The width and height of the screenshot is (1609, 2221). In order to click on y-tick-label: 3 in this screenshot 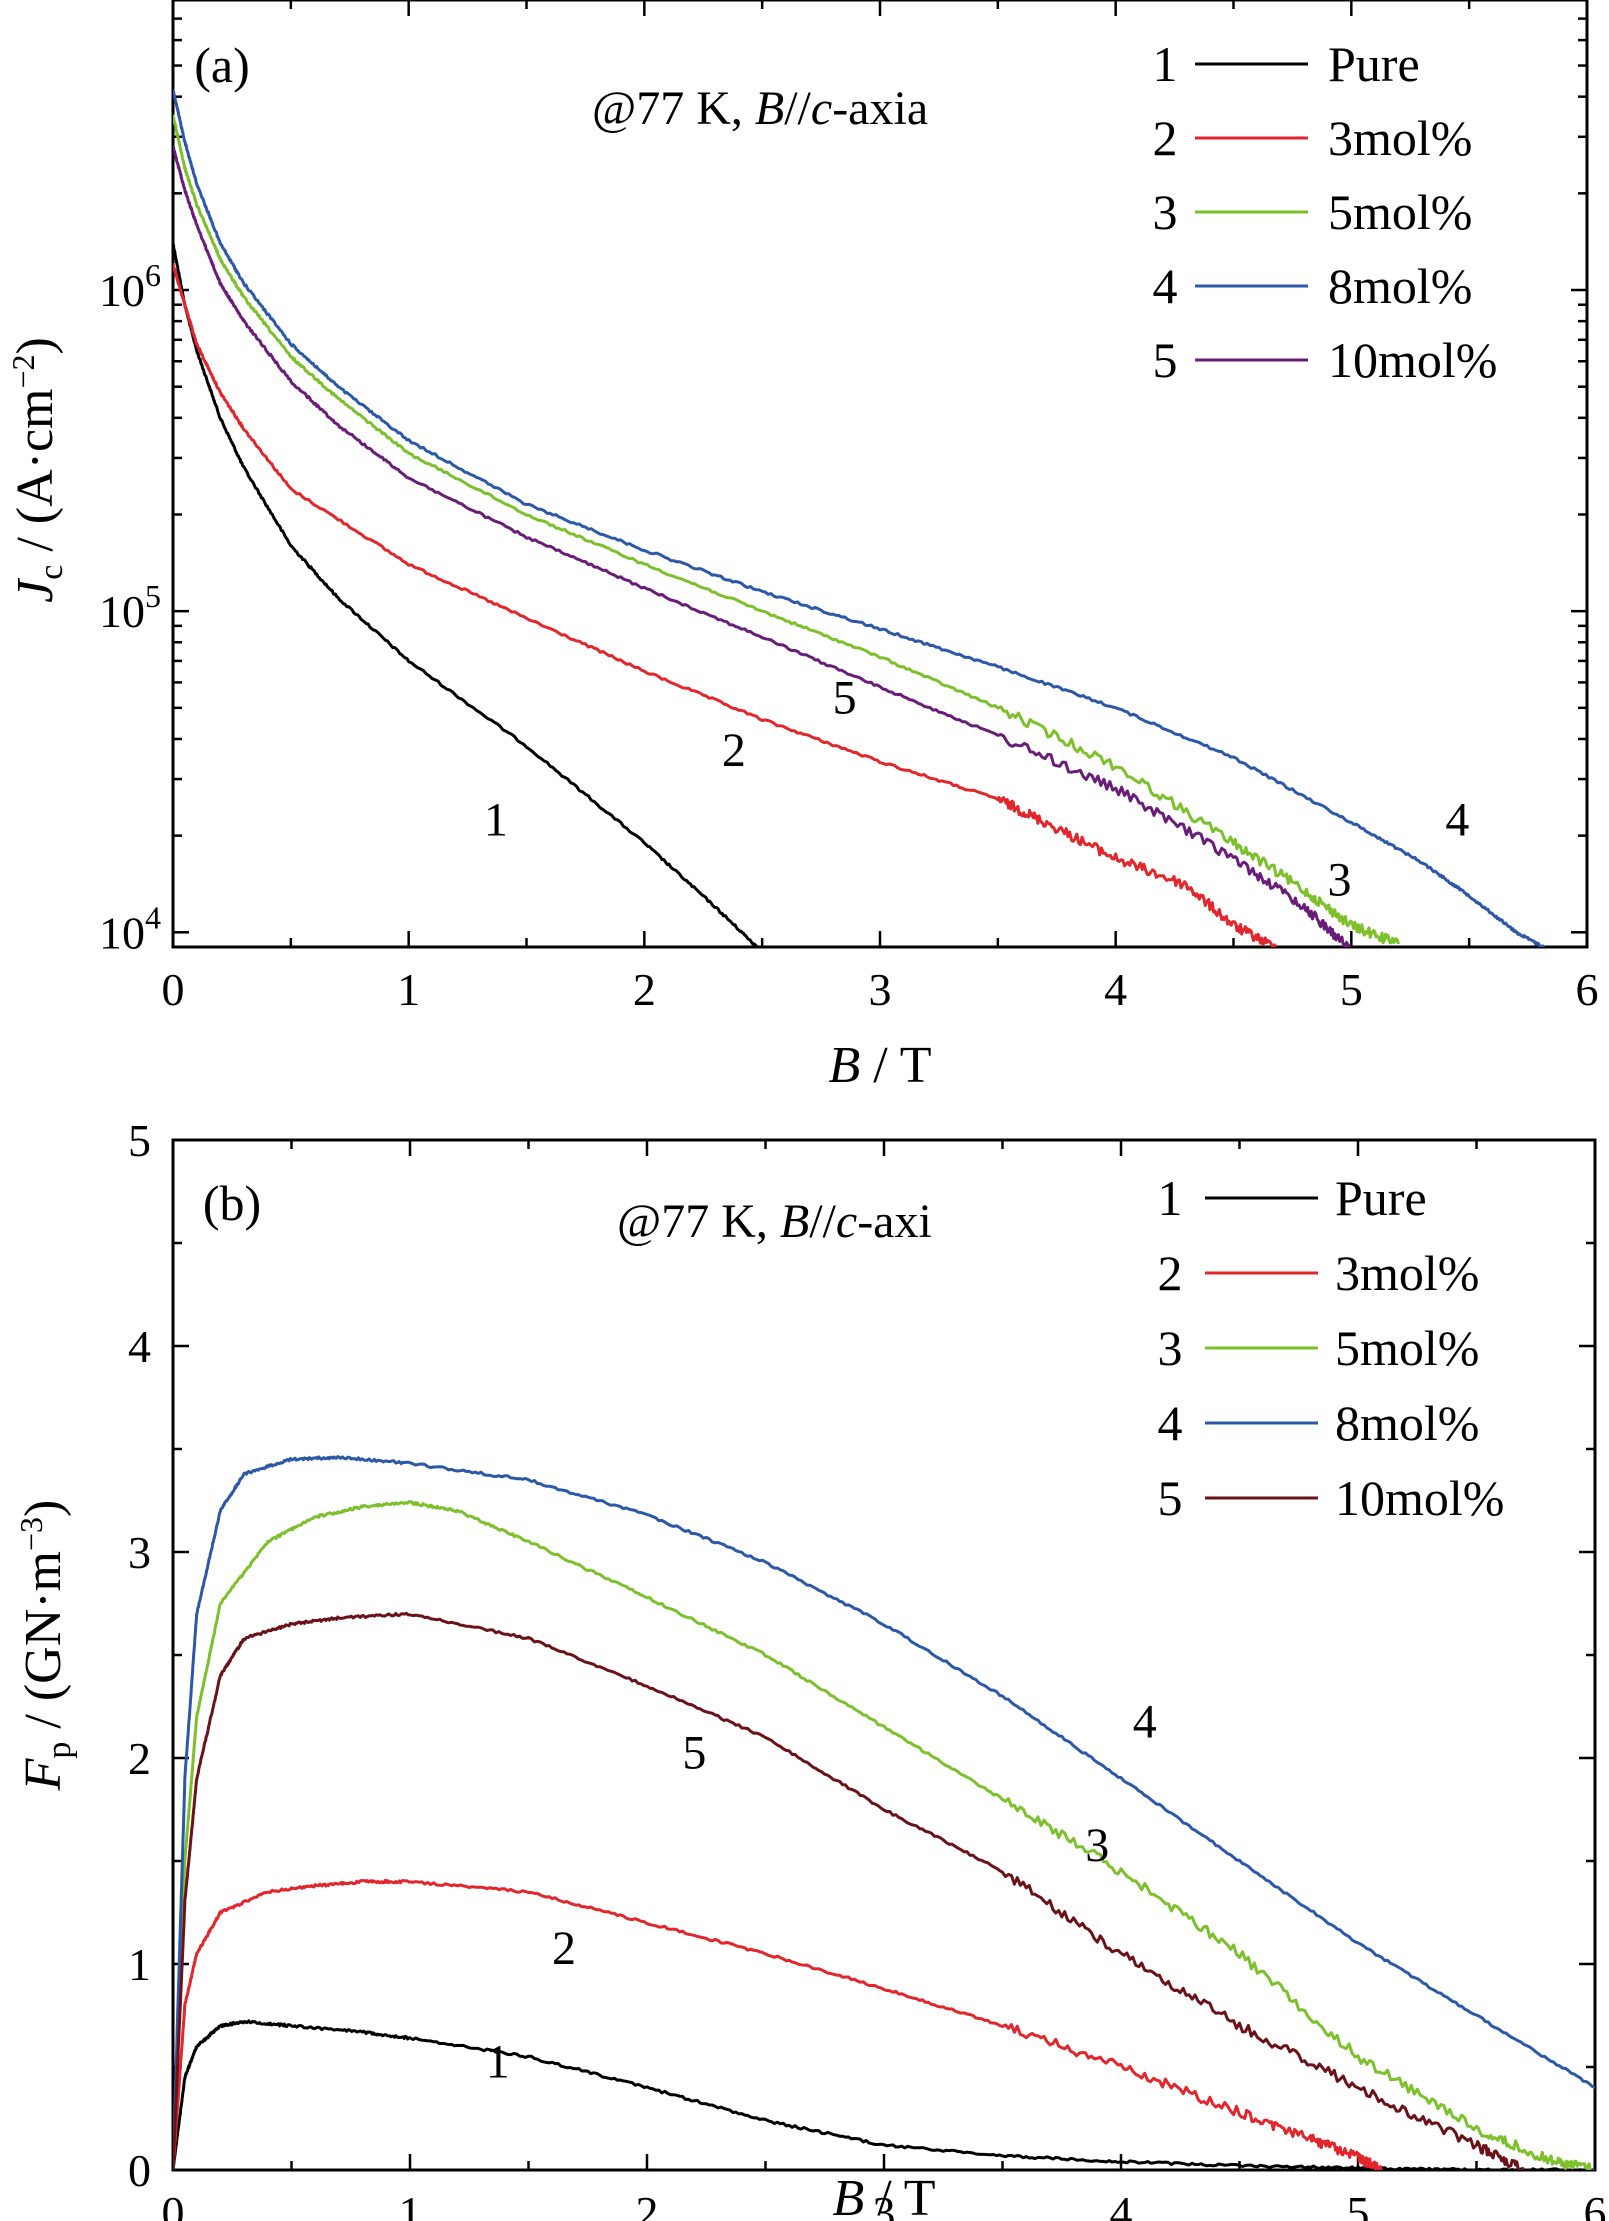, I will do `click(139, 1552)`.